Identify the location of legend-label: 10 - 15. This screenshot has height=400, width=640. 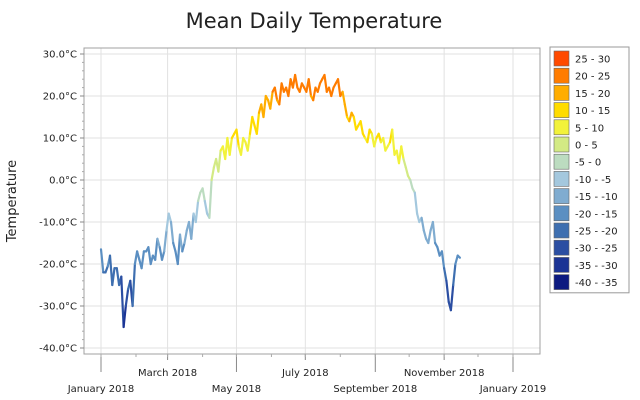
(592, 111).